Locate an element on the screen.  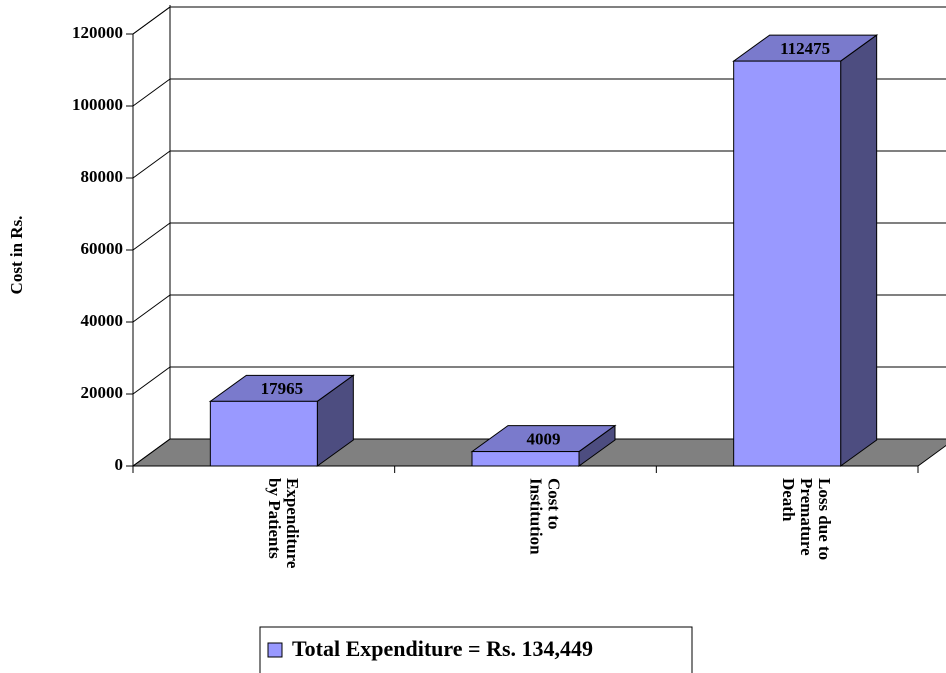
x-tick-label: Loss due toPrematureDeath is located at coordinates (806, 519).